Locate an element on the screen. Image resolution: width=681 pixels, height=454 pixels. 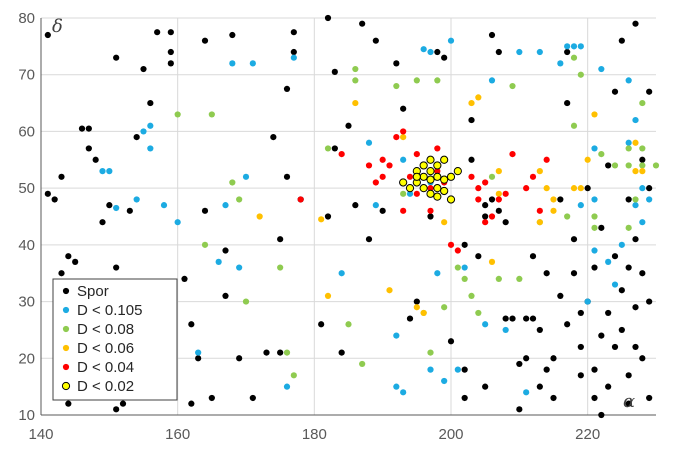
y-tick-label-1: 20 is located at coordinates (26, 358).